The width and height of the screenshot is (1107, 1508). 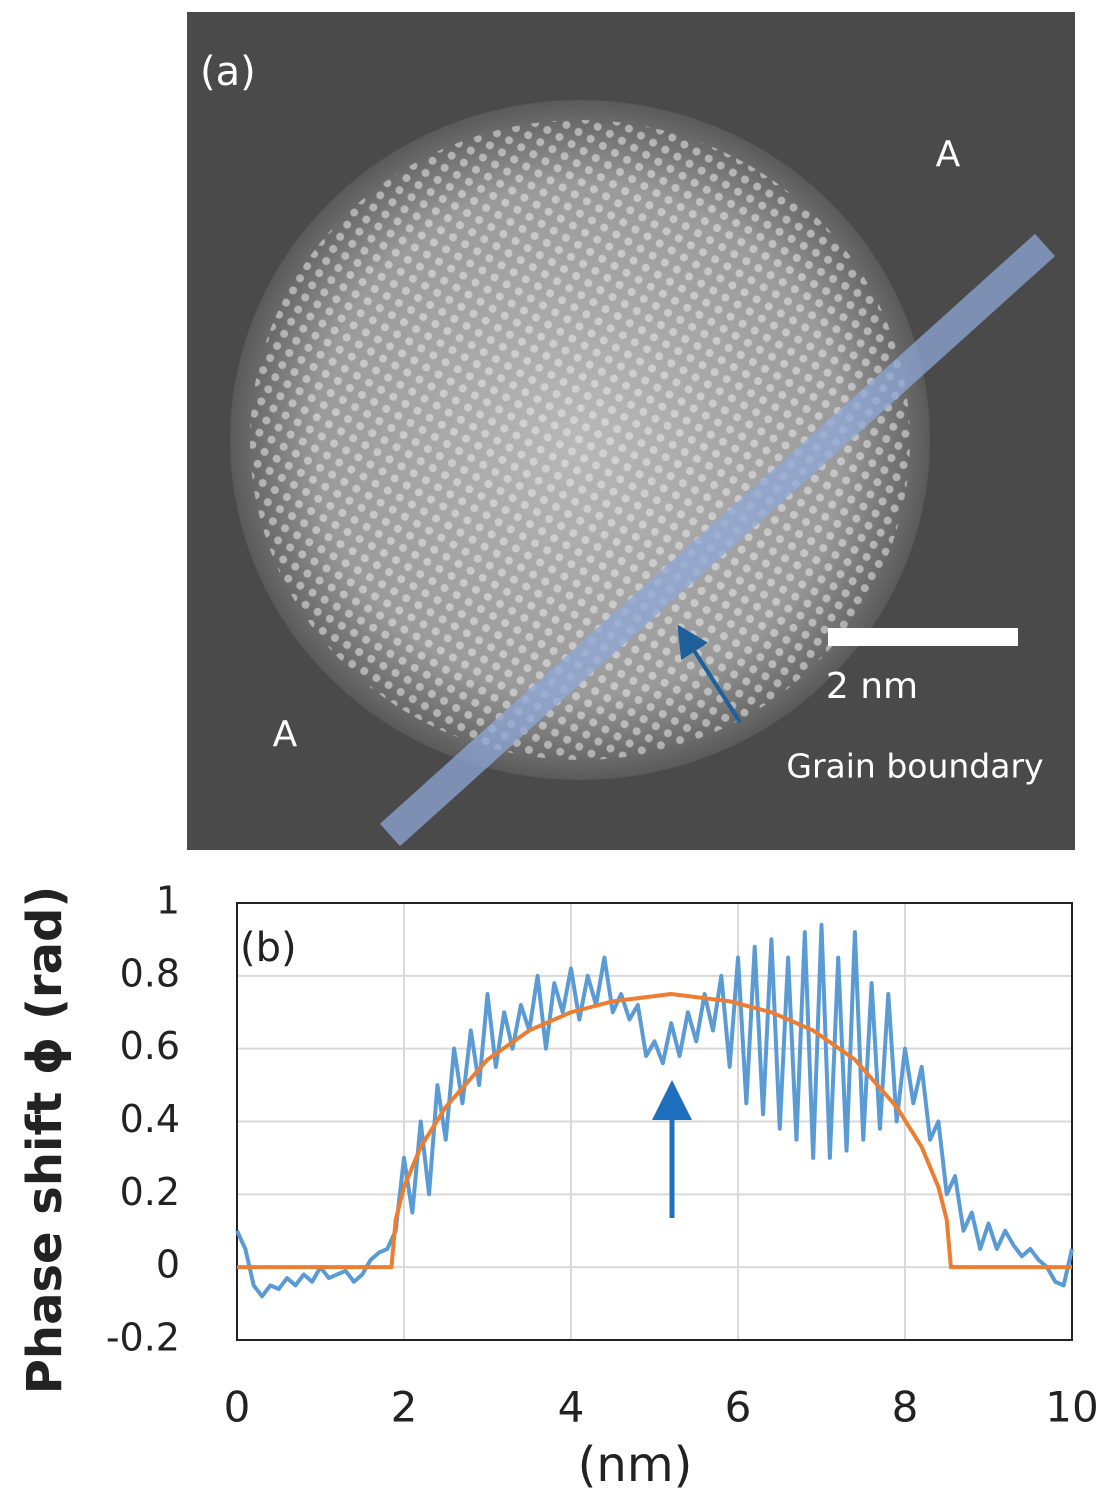 What do you see at coordinates (150, 973) in the screenshot?
I see `y-tick-label: 0.8` at bounding box center [150, 973].